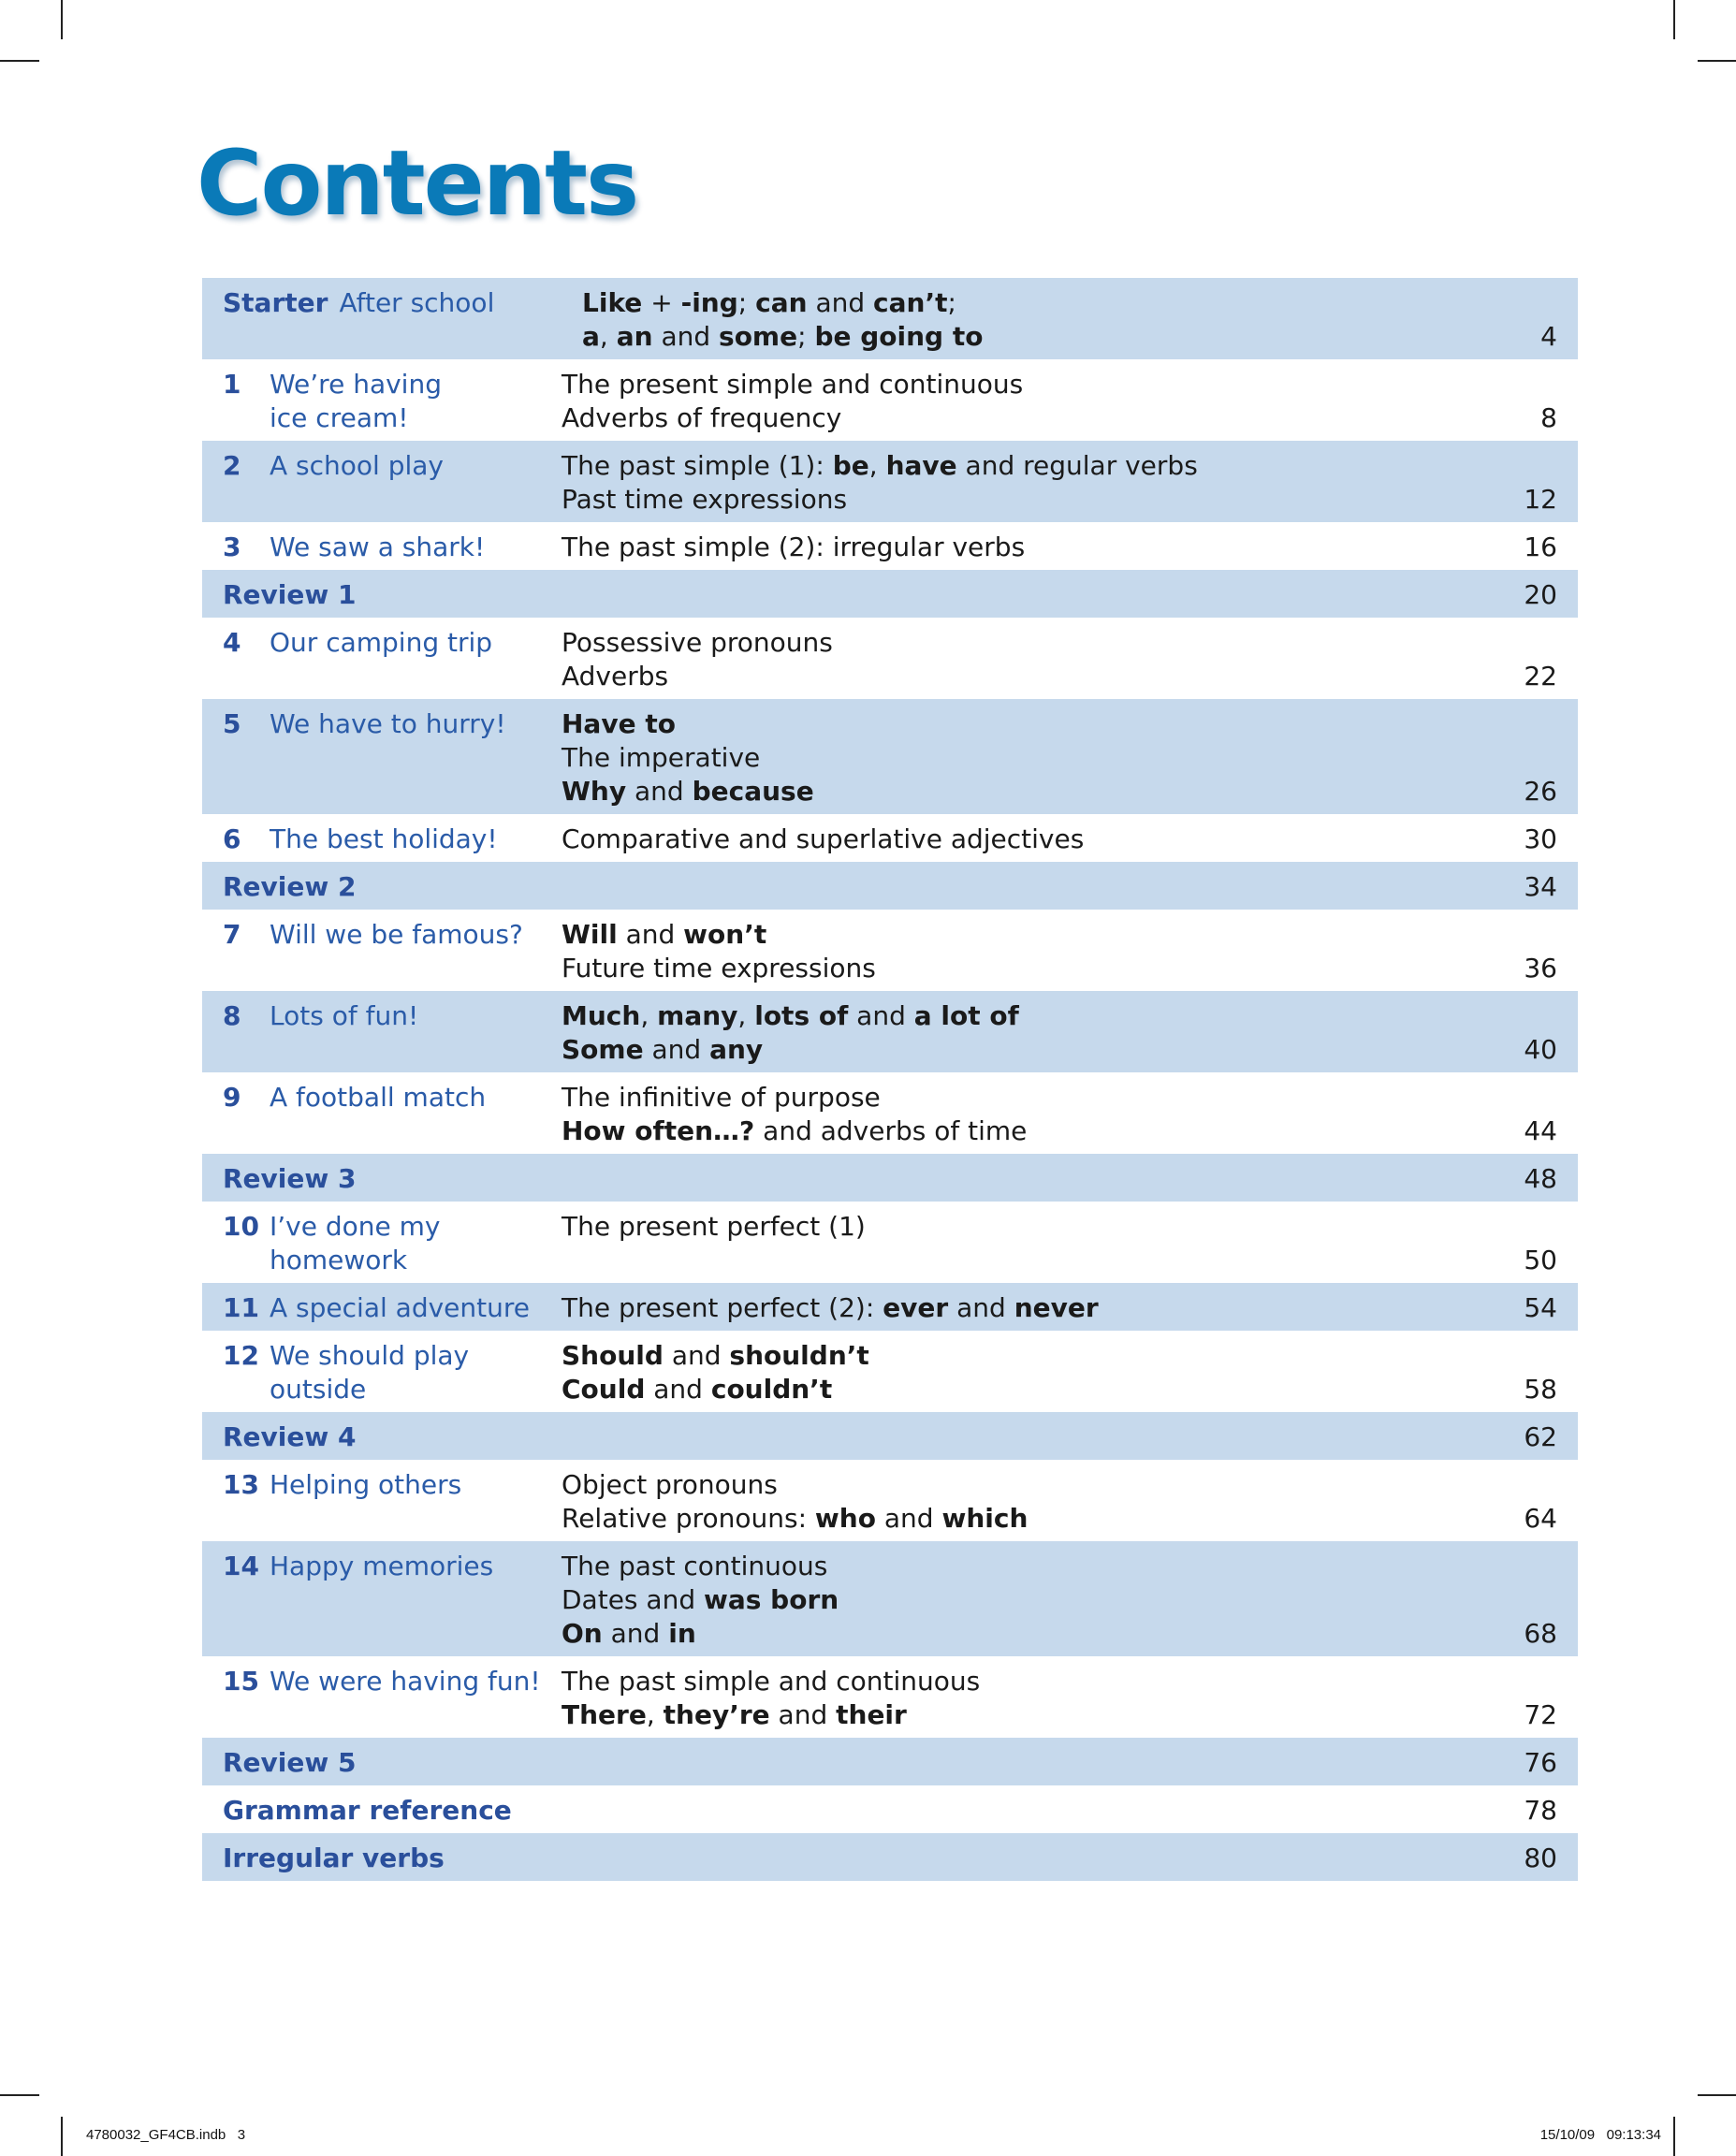 The height and width of the screenshot is (2156, 1736). I want to click on unit-title: Helping others, so click(416, 1502).